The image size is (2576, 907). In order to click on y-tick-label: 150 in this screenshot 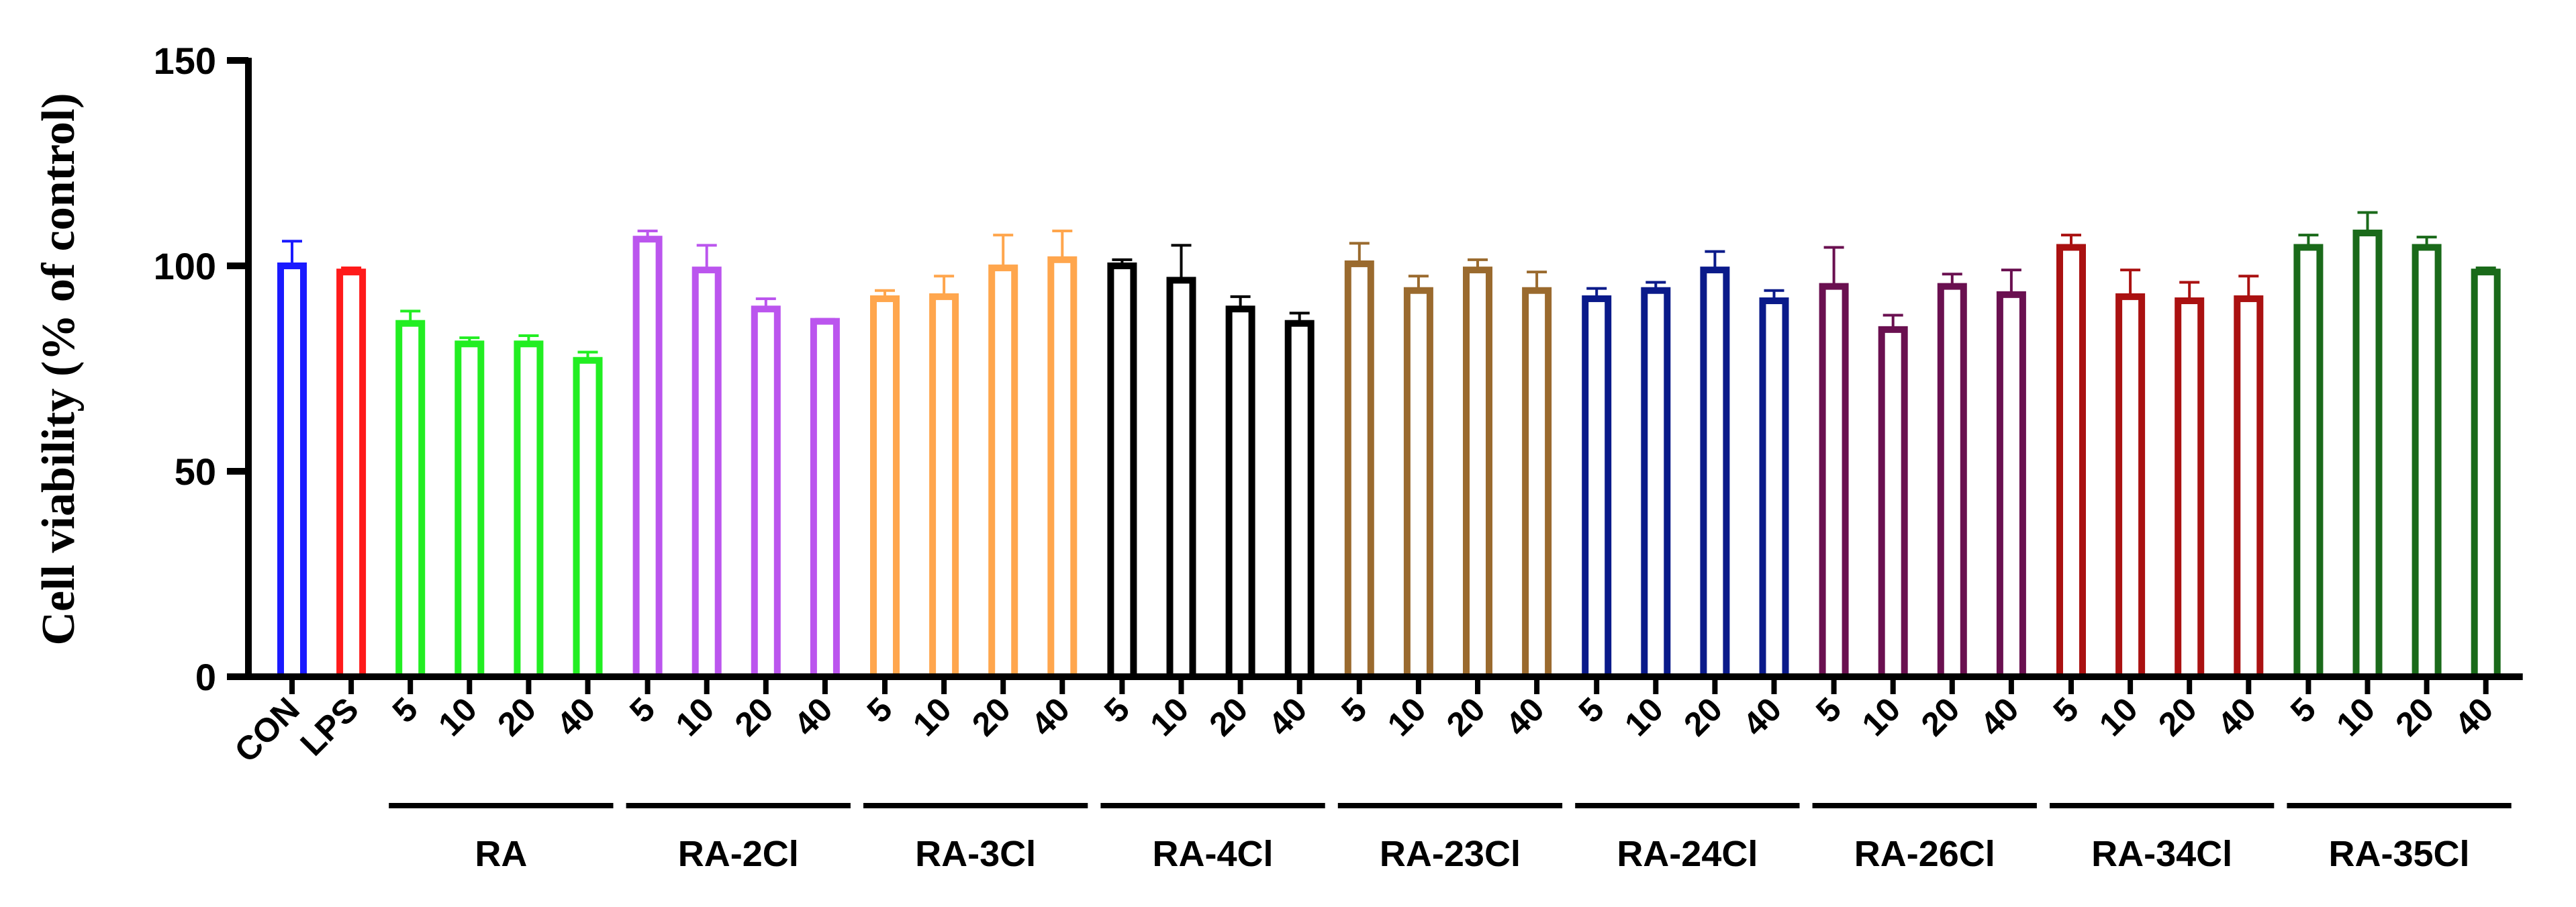, I will do `click(185, 61)`.